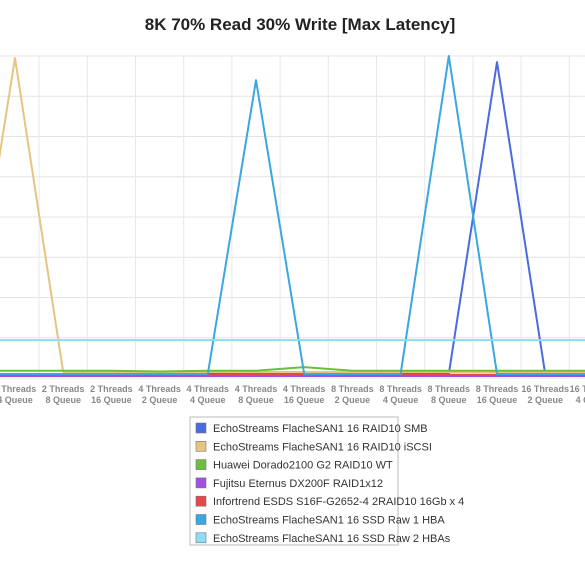  I want to click on chart-title: 8K 70% Read 30% Write [Max Latency], so click(300, 24).